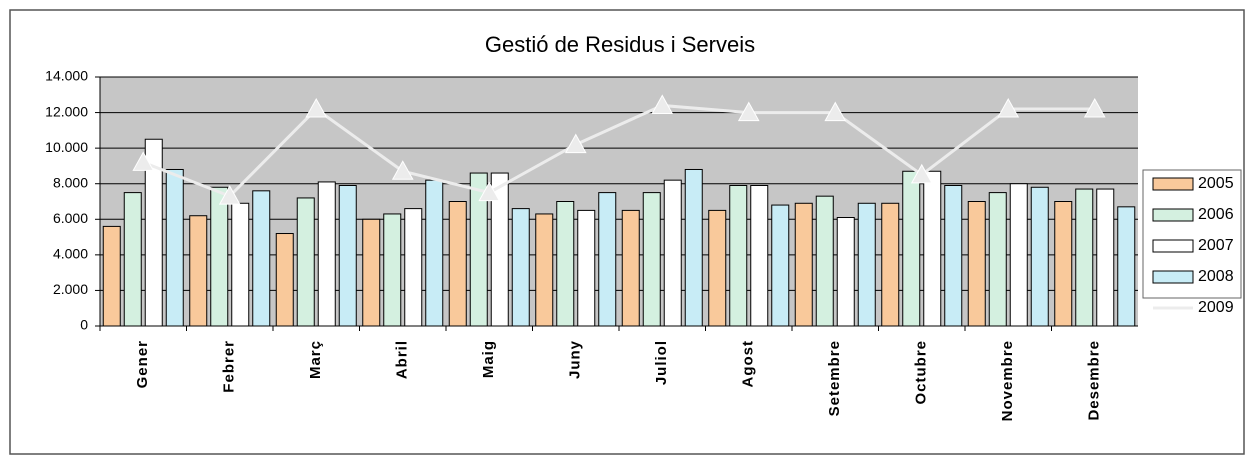 This screenshot has height=464, width=1254. I want to click on x-tick-label: Juny, so click(575, 359).